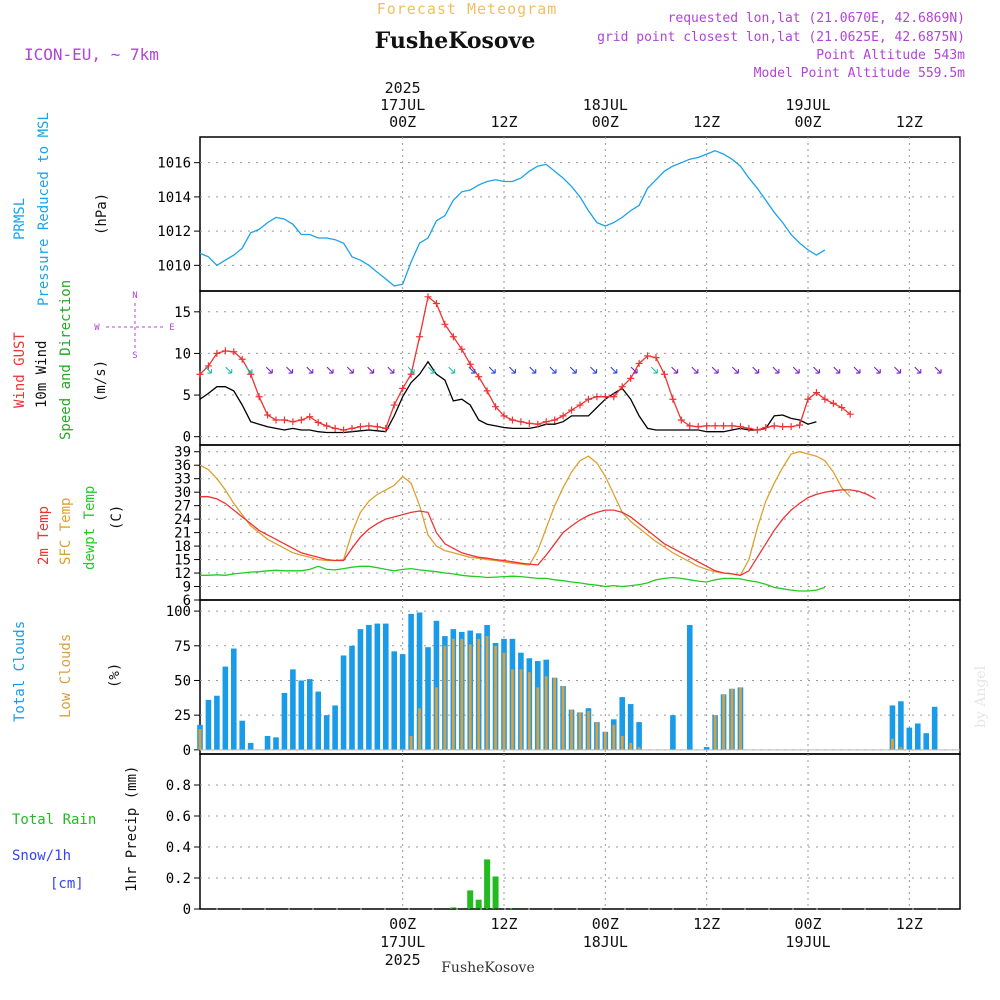 This screenshot has height=1000, width=1000. I want to click on pressure-frame, so click(580, 214).